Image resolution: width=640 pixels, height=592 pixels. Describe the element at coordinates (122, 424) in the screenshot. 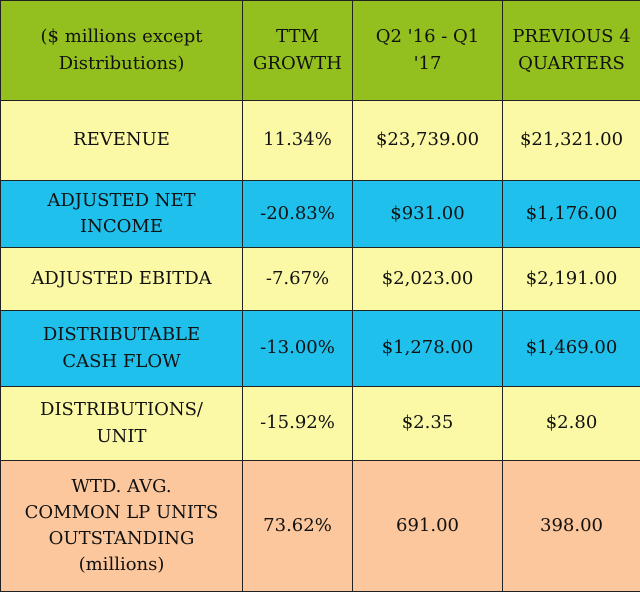

I see `row-label: DISTRIBUTIONS/ UNIT` at that location.